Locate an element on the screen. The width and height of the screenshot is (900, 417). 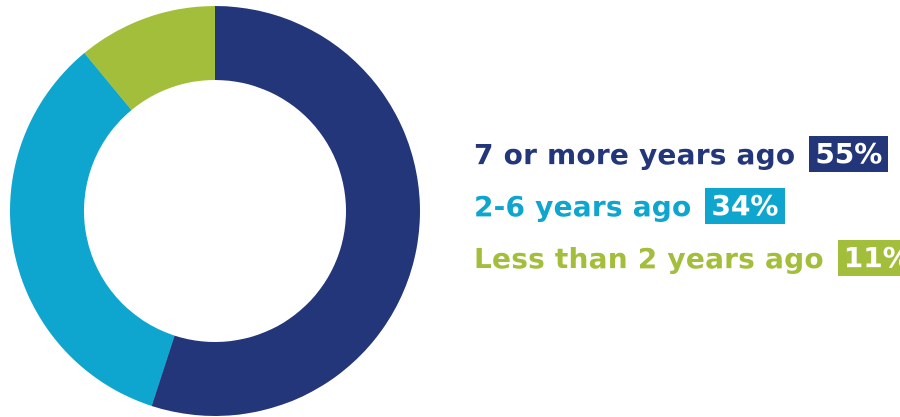
slice-less-than-2-years is located at coordinates (149, 58).